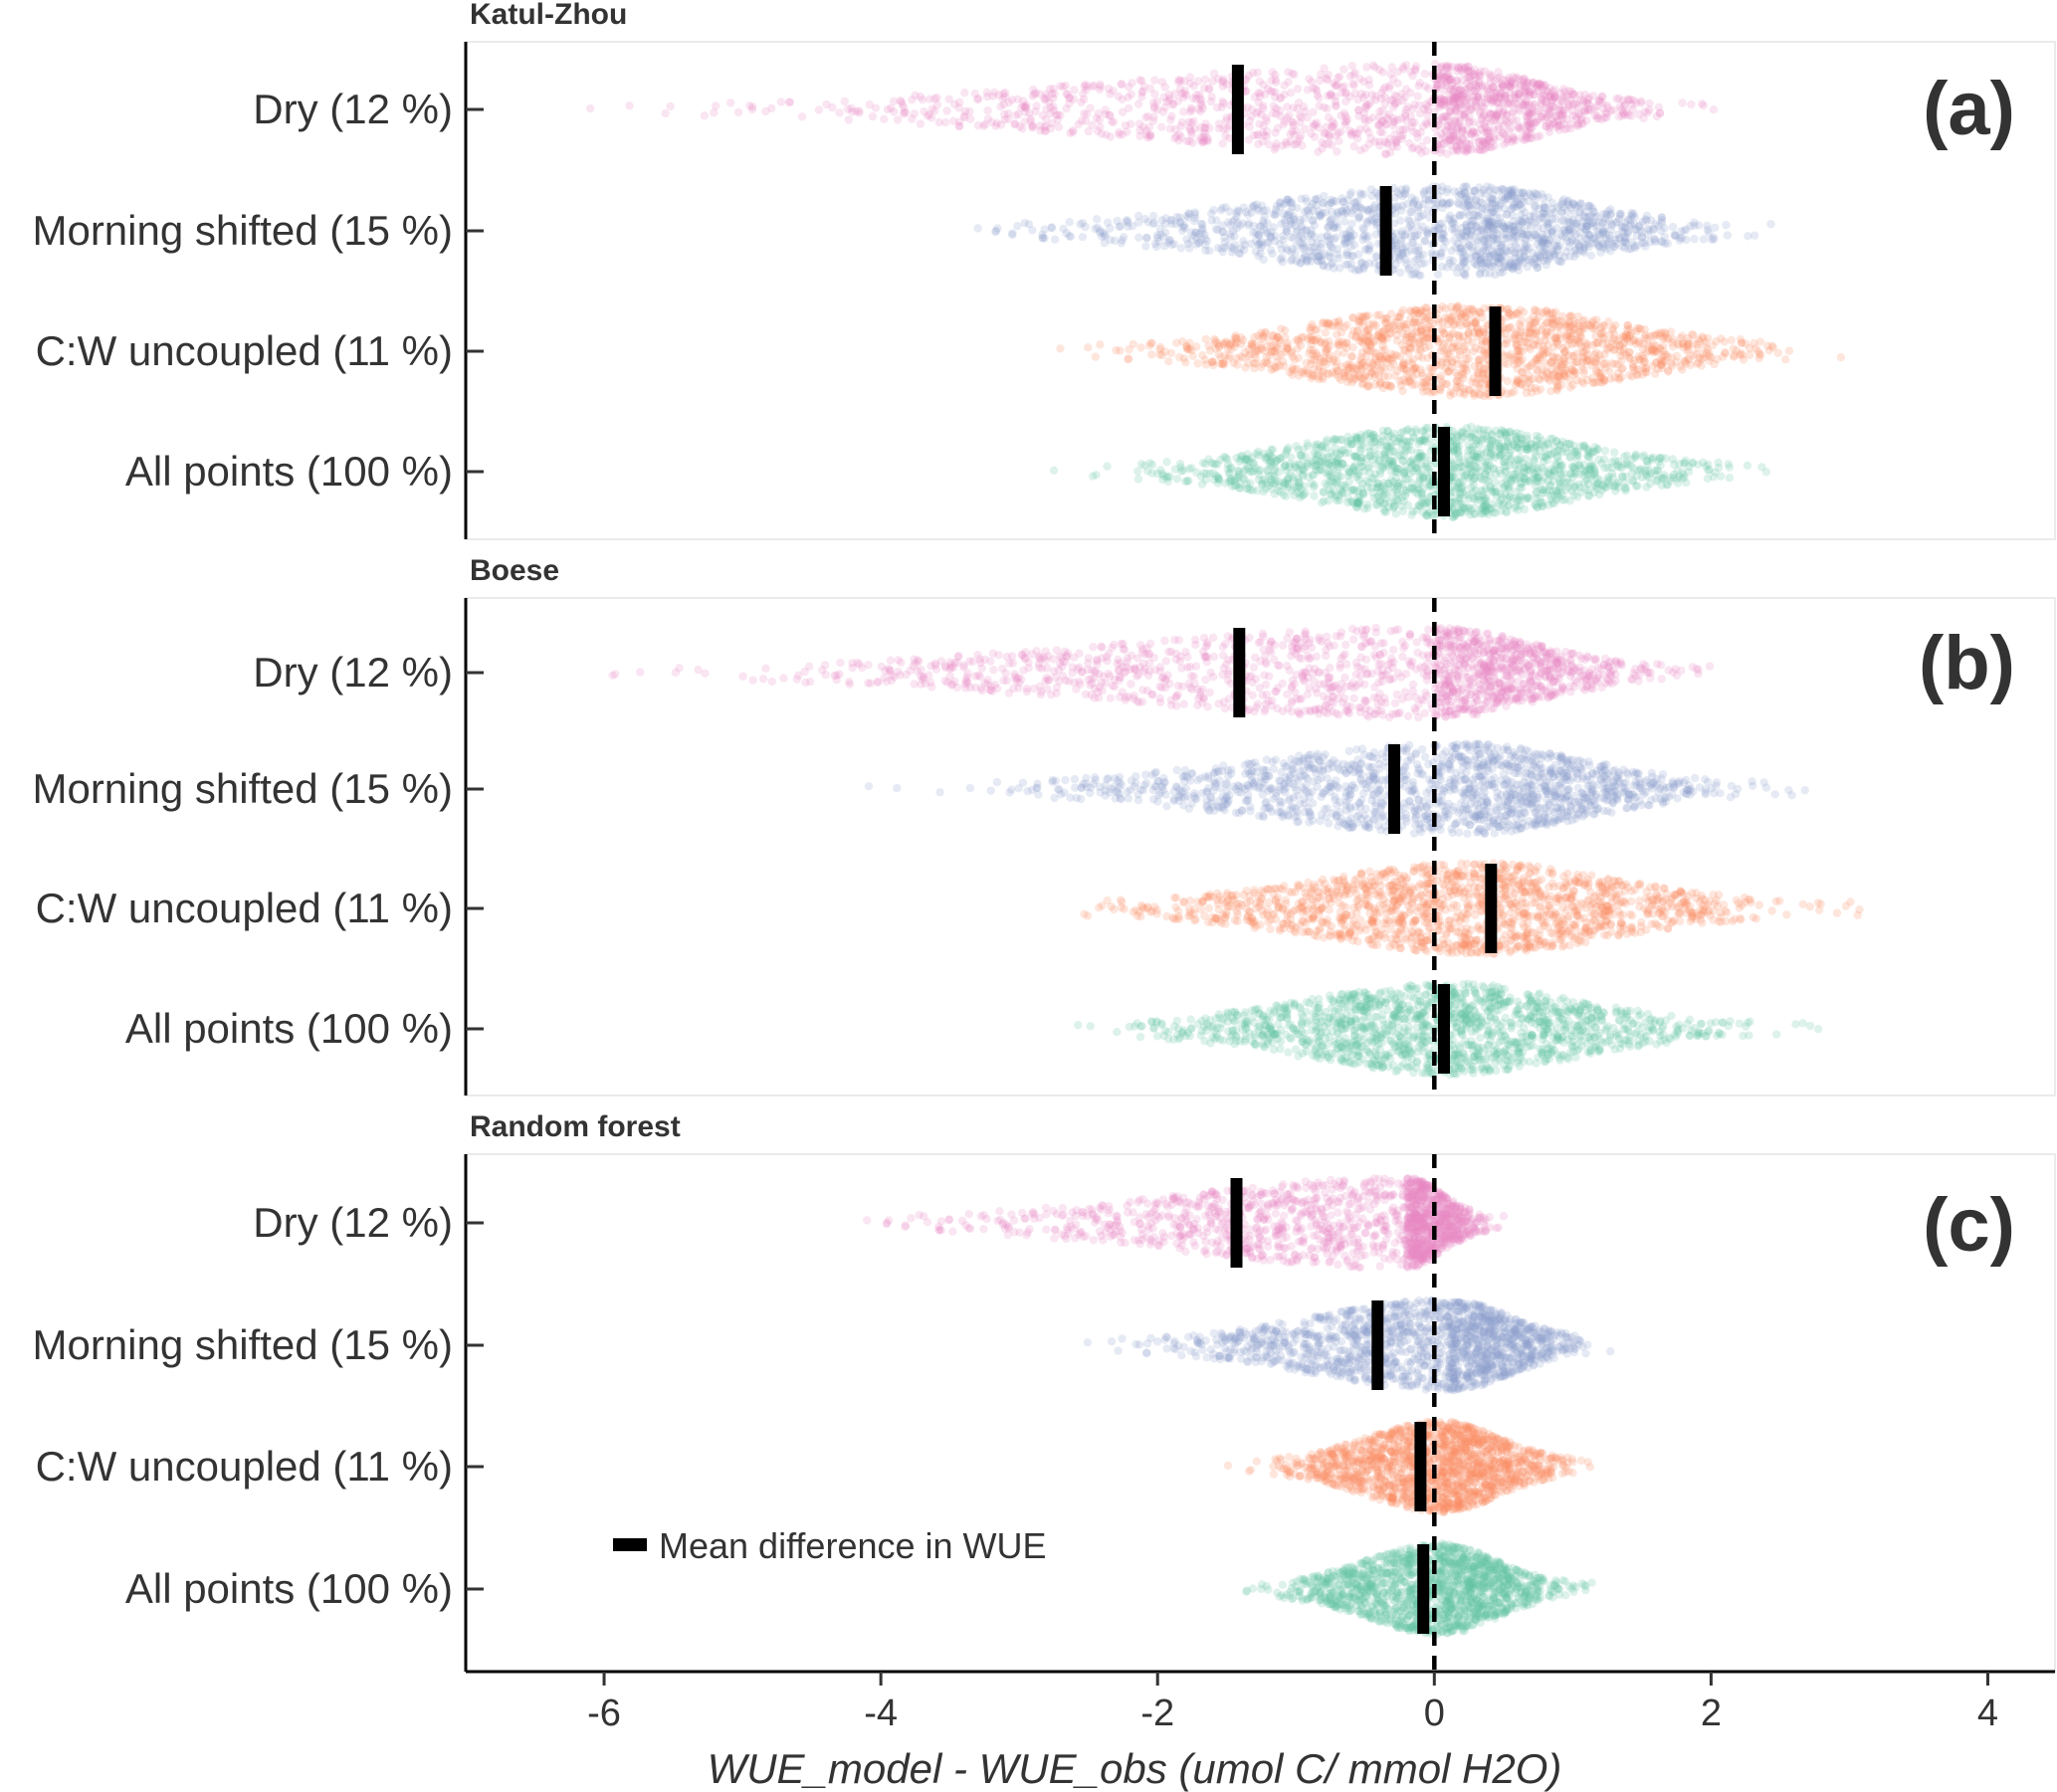 The height and width of the screenshot is (1792, 2057). Describe the element at coordinates (548, 15) in the screenshot. I see `panel-title: Katul-Zhou` at that location.